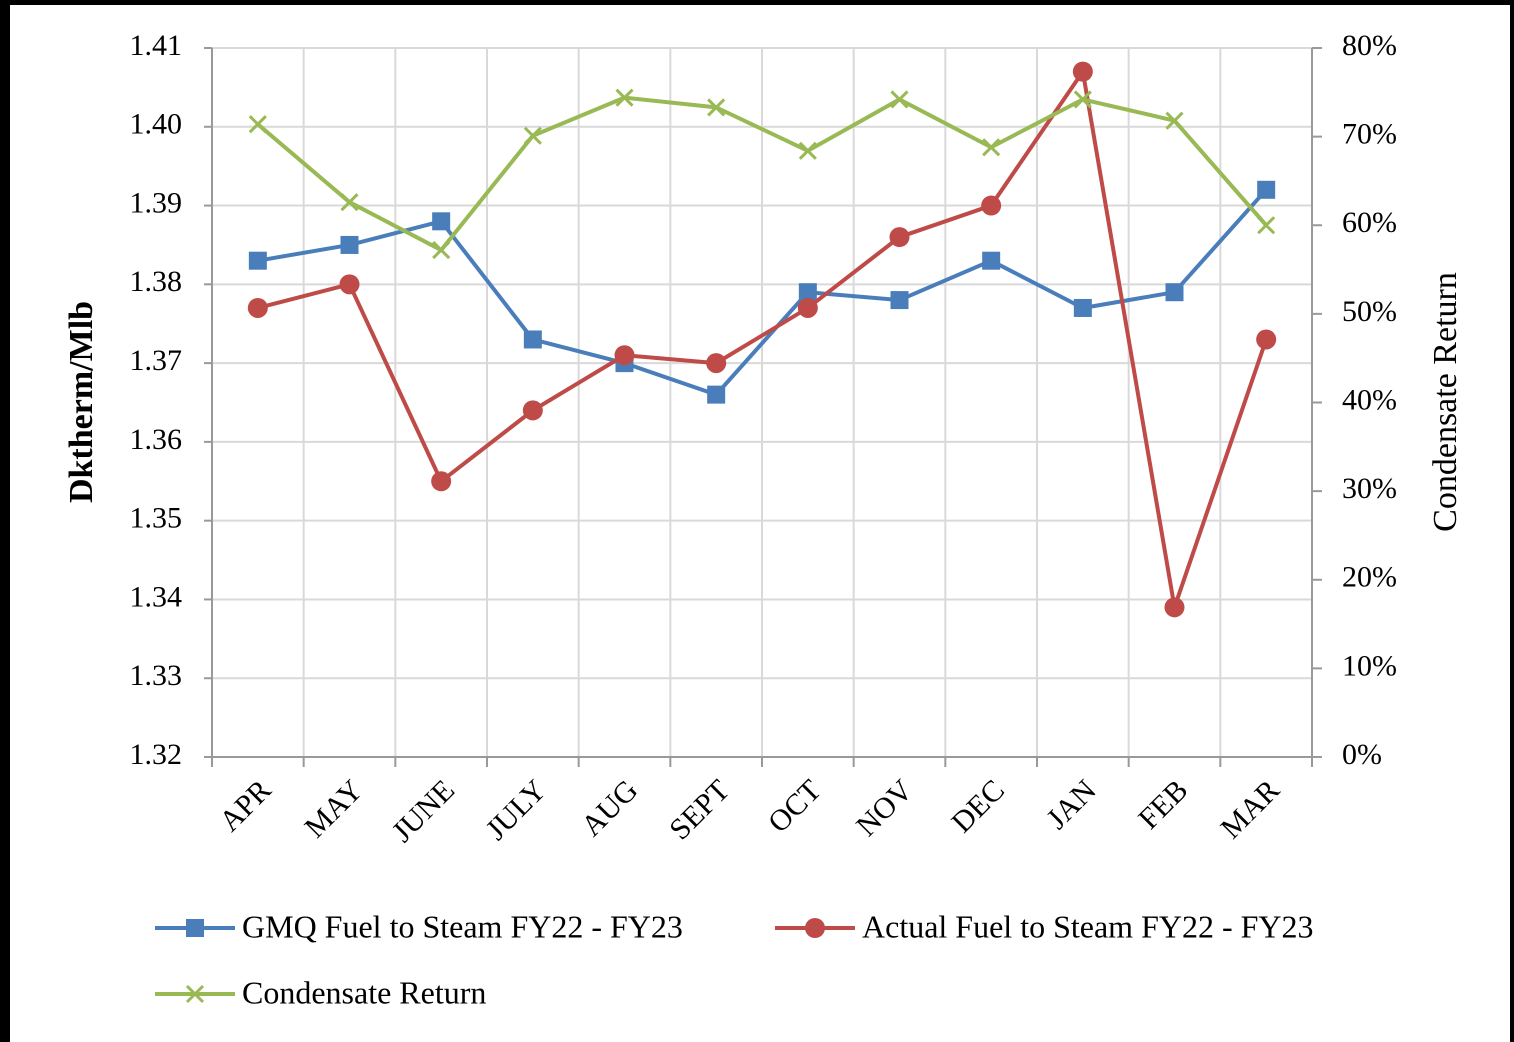 The image size is (1514, 1042). I want to click on y2-tick-label: 50%, so click(1369, 311).